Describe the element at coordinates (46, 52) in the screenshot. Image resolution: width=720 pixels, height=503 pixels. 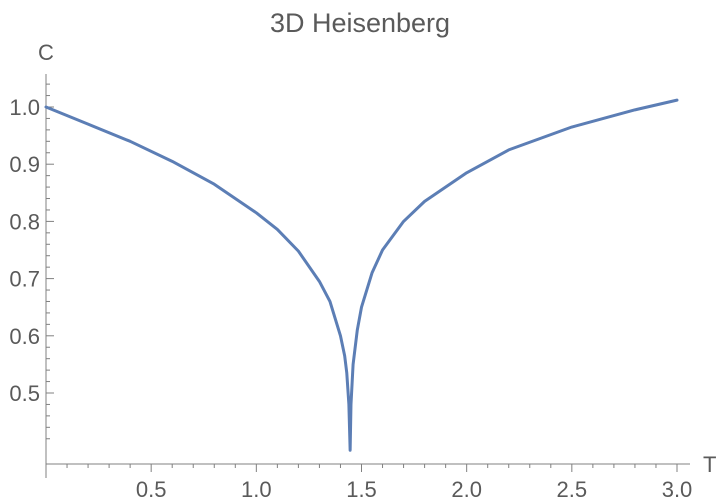
I see `y-axis-label: C` at that location.